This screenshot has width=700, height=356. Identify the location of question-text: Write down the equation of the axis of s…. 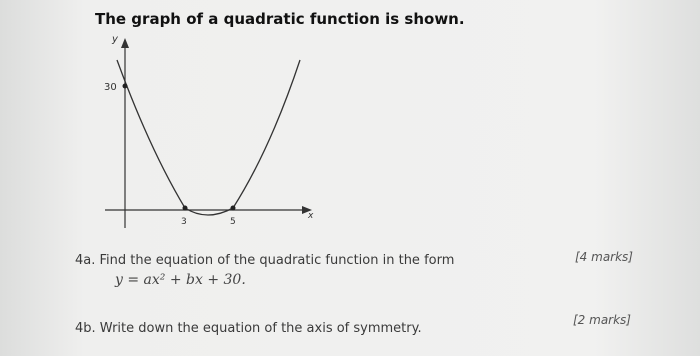
(260, 328).